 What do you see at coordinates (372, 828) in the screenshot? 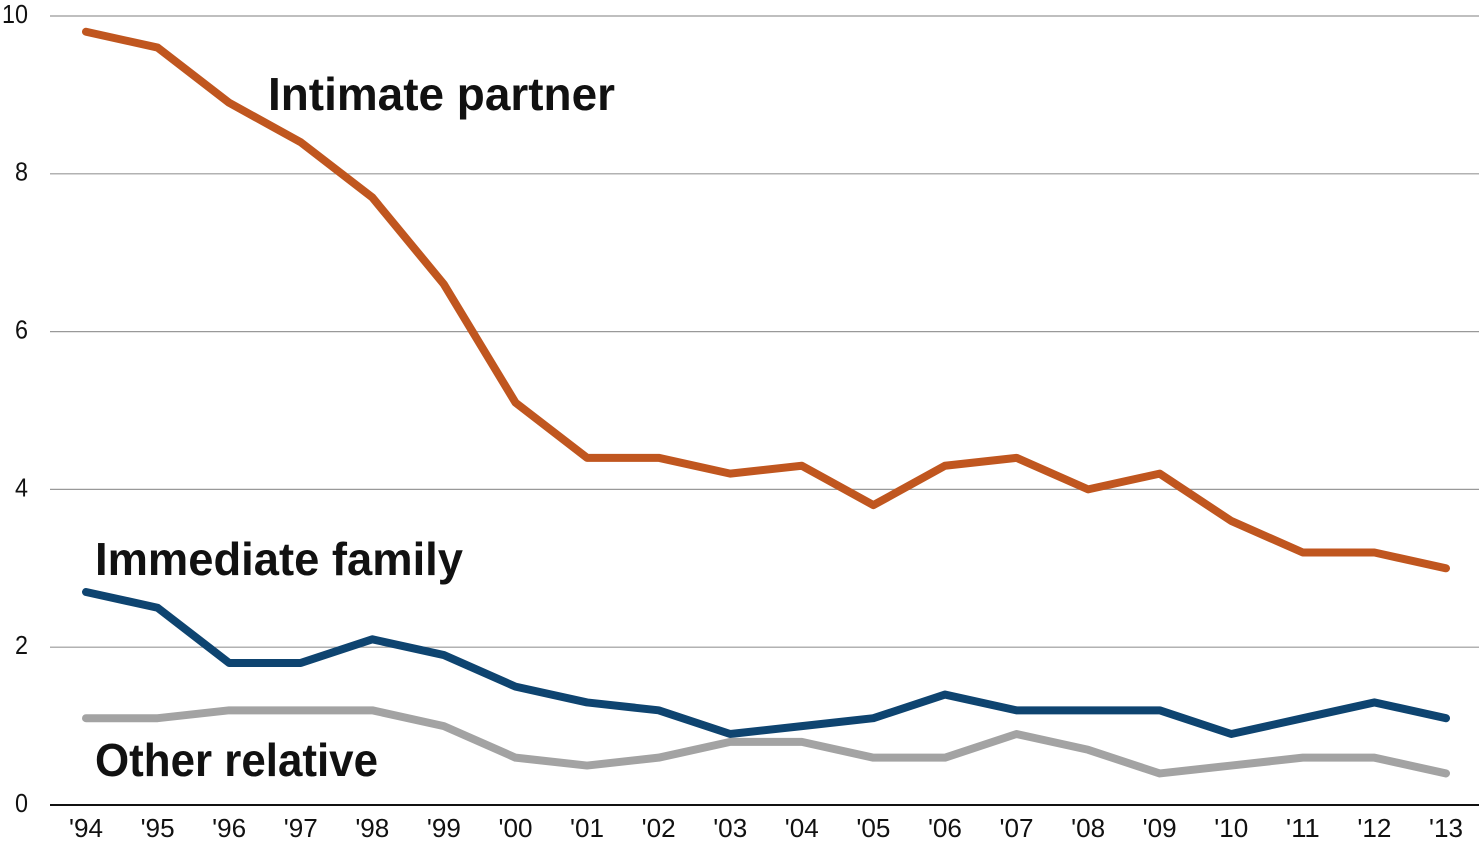
I see `x-tick-label: '98` at bounding box center [372, 828].